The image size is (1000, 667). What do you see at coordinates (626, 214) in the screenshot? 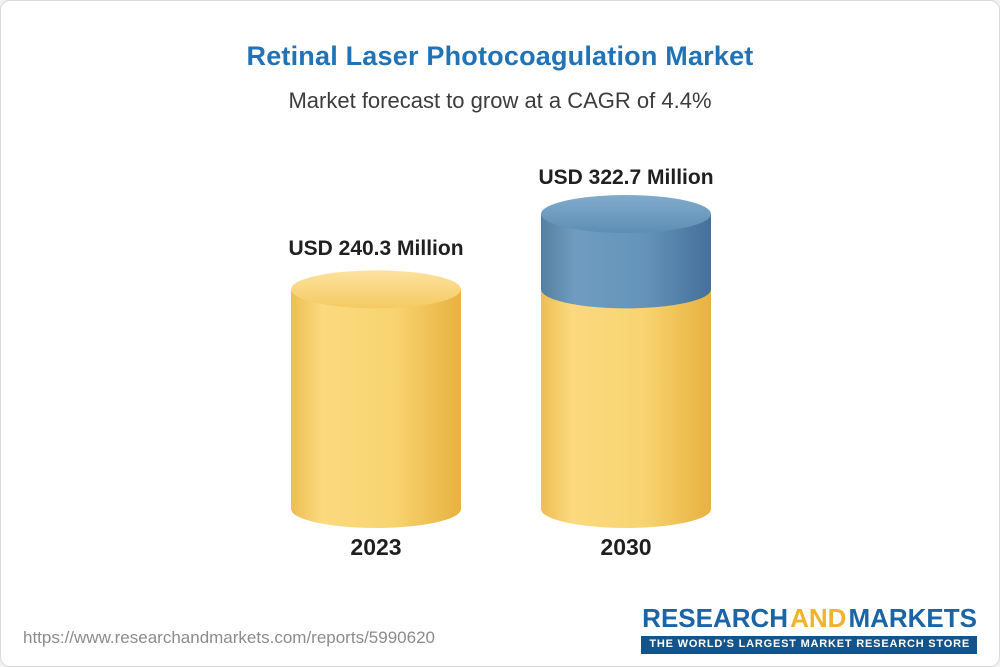
I see `bar-top-blue` at bounding box center [626, 214].